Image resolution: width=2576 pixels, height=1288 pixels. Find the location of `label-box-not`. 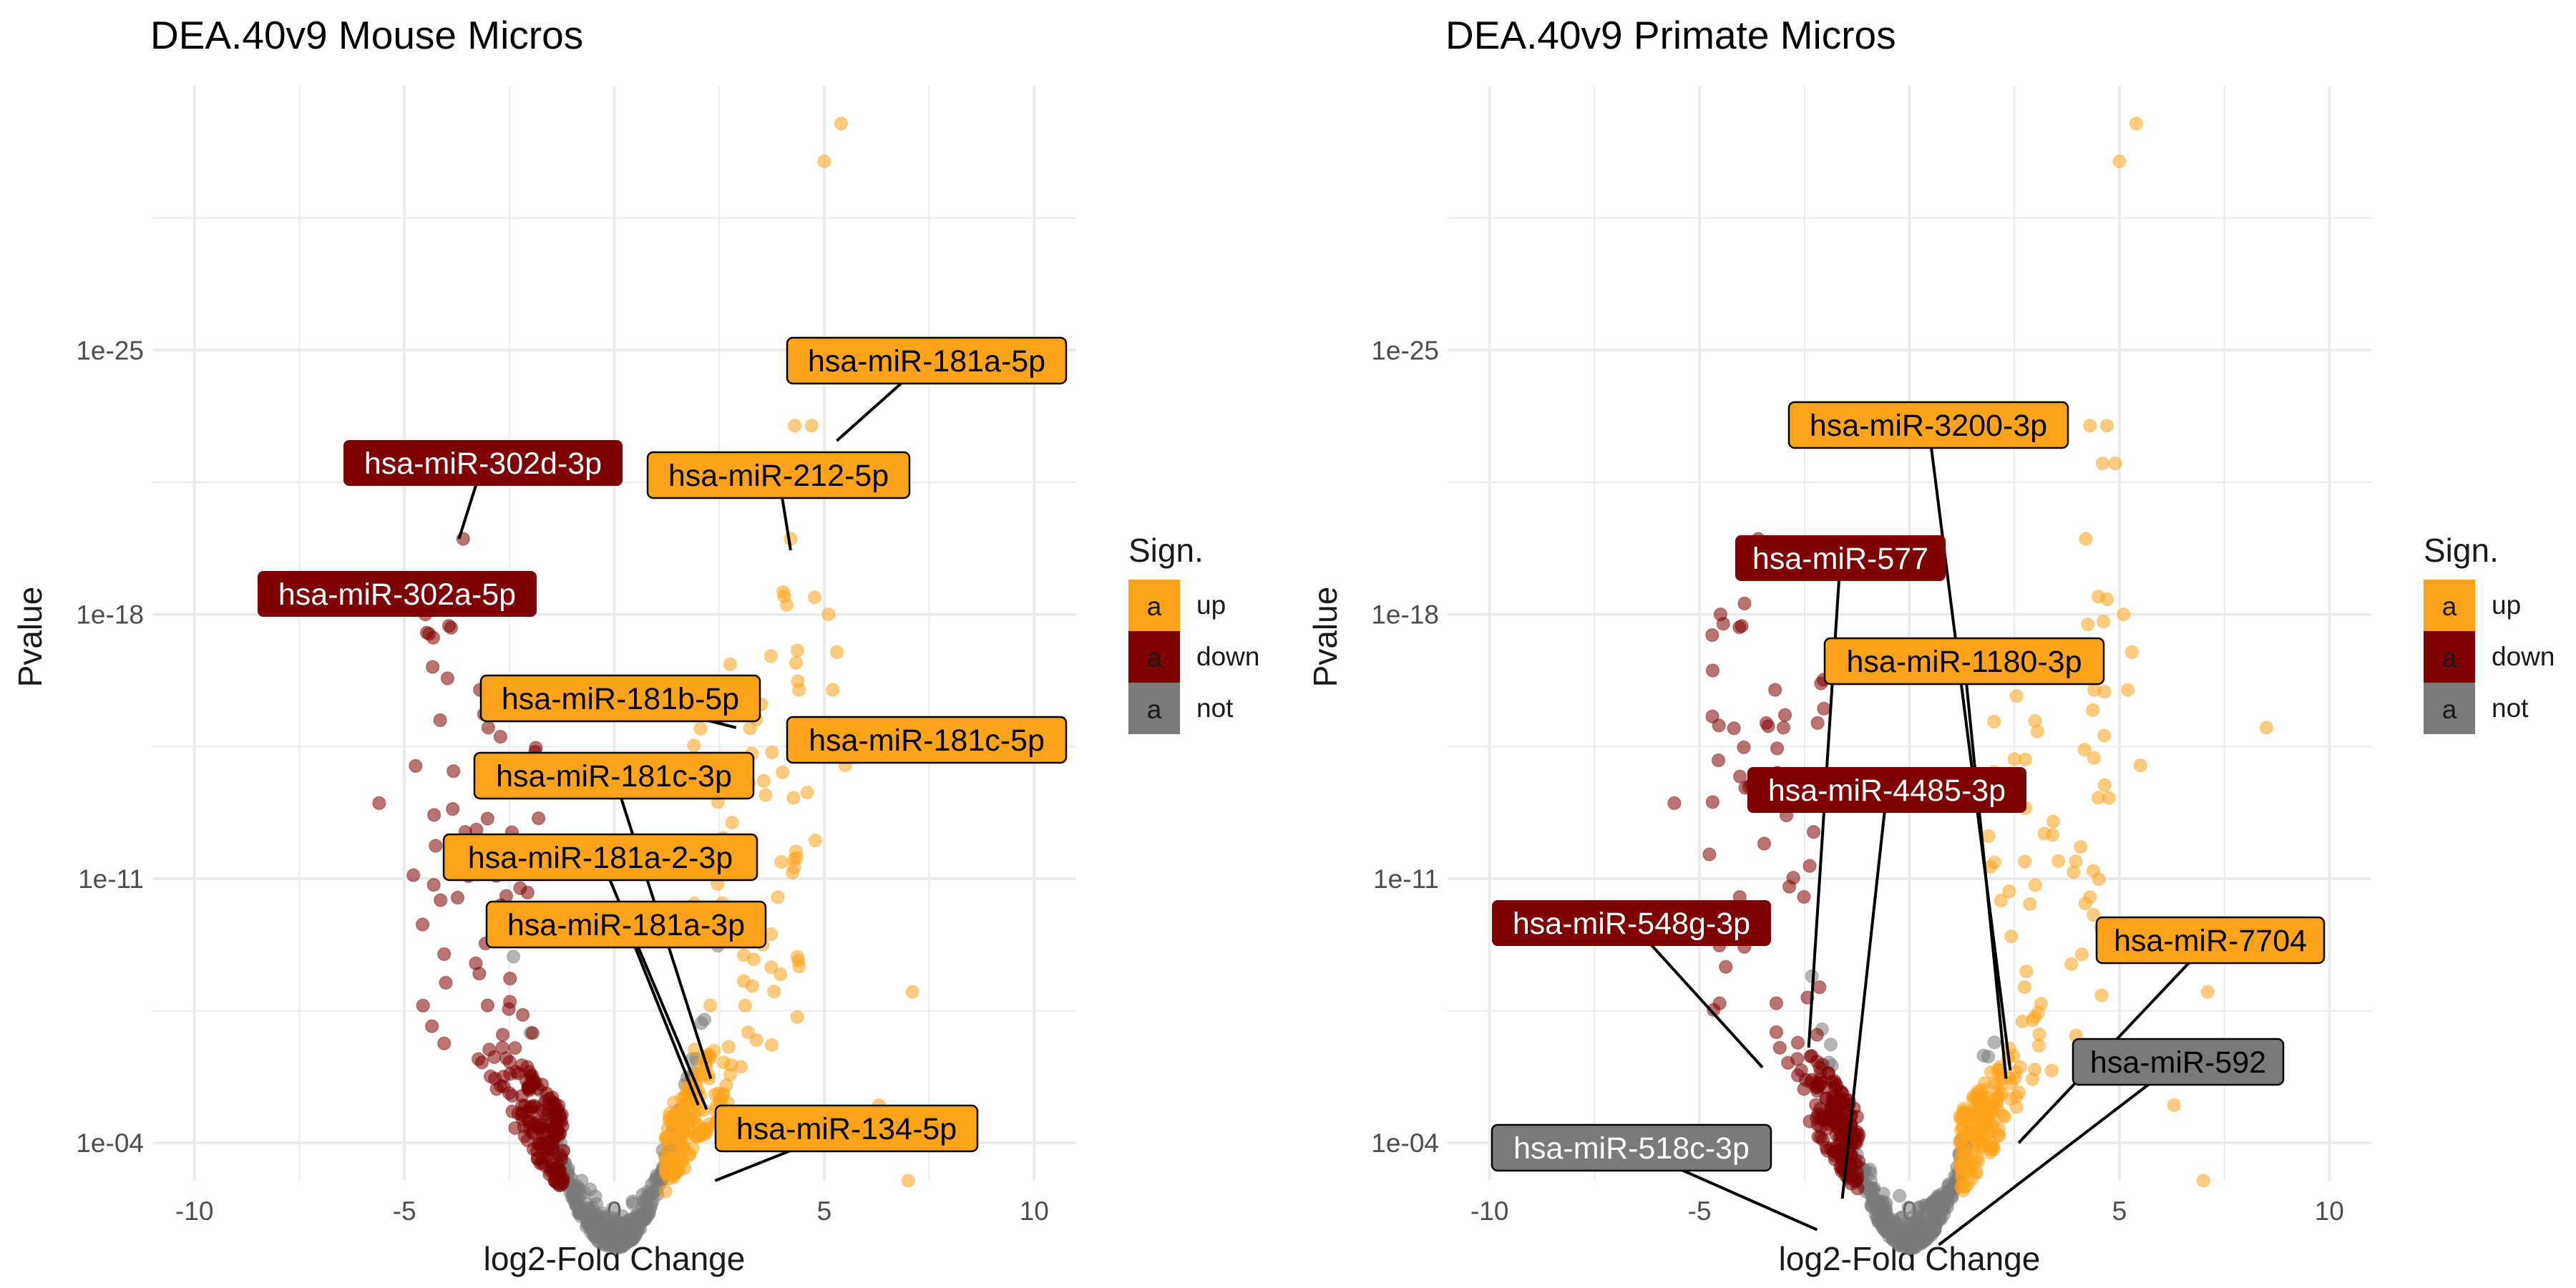

label-box-not is located at coordinates (1631, 1147).